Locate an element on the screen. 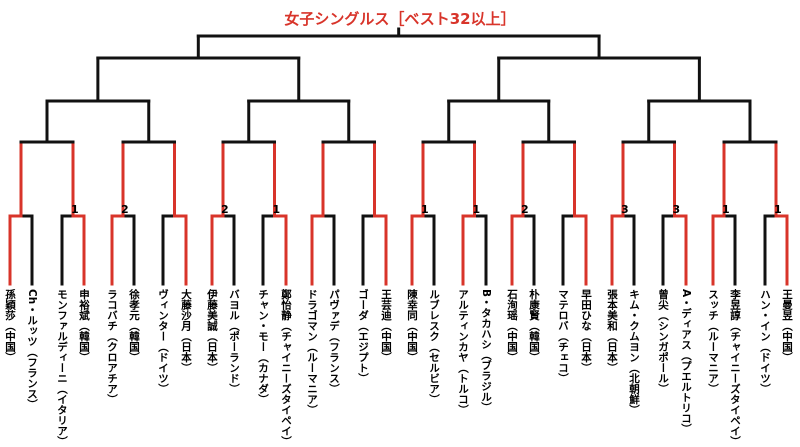 Image resolution: width=800 pixels, height=447 pixels. player-name: 陳幸同（中国） is located at coordinates (412, 326).